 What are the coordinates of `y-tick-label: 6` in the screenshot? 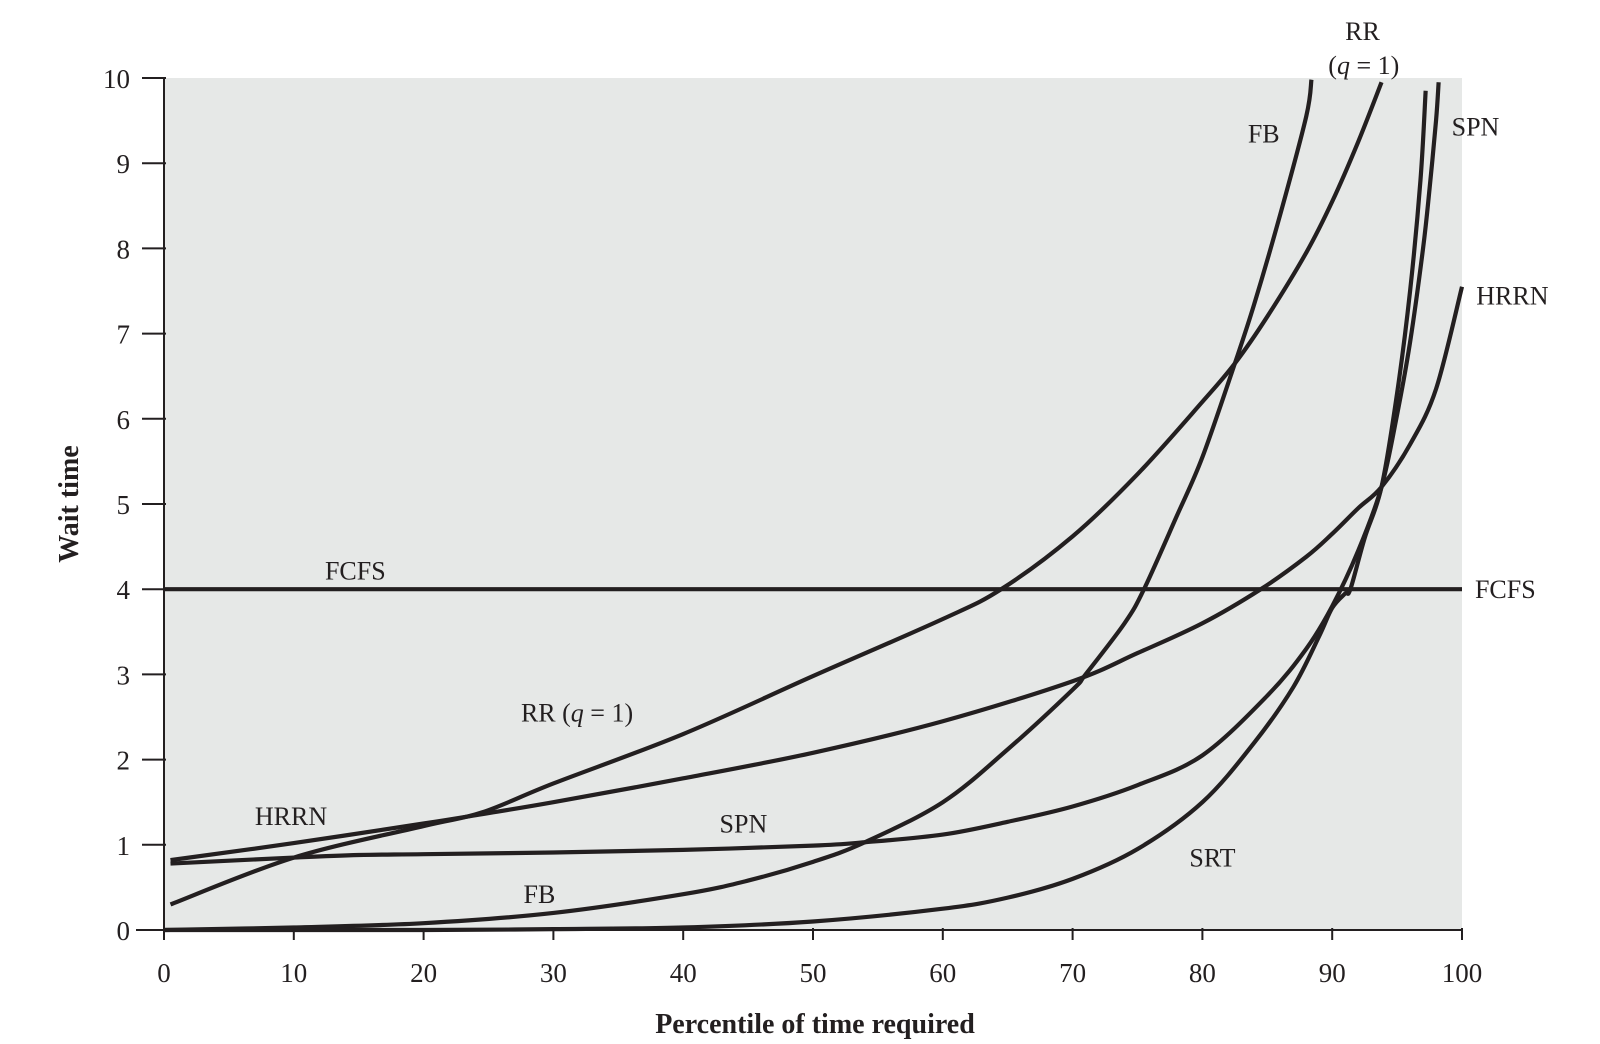 It's located at (124, 420).